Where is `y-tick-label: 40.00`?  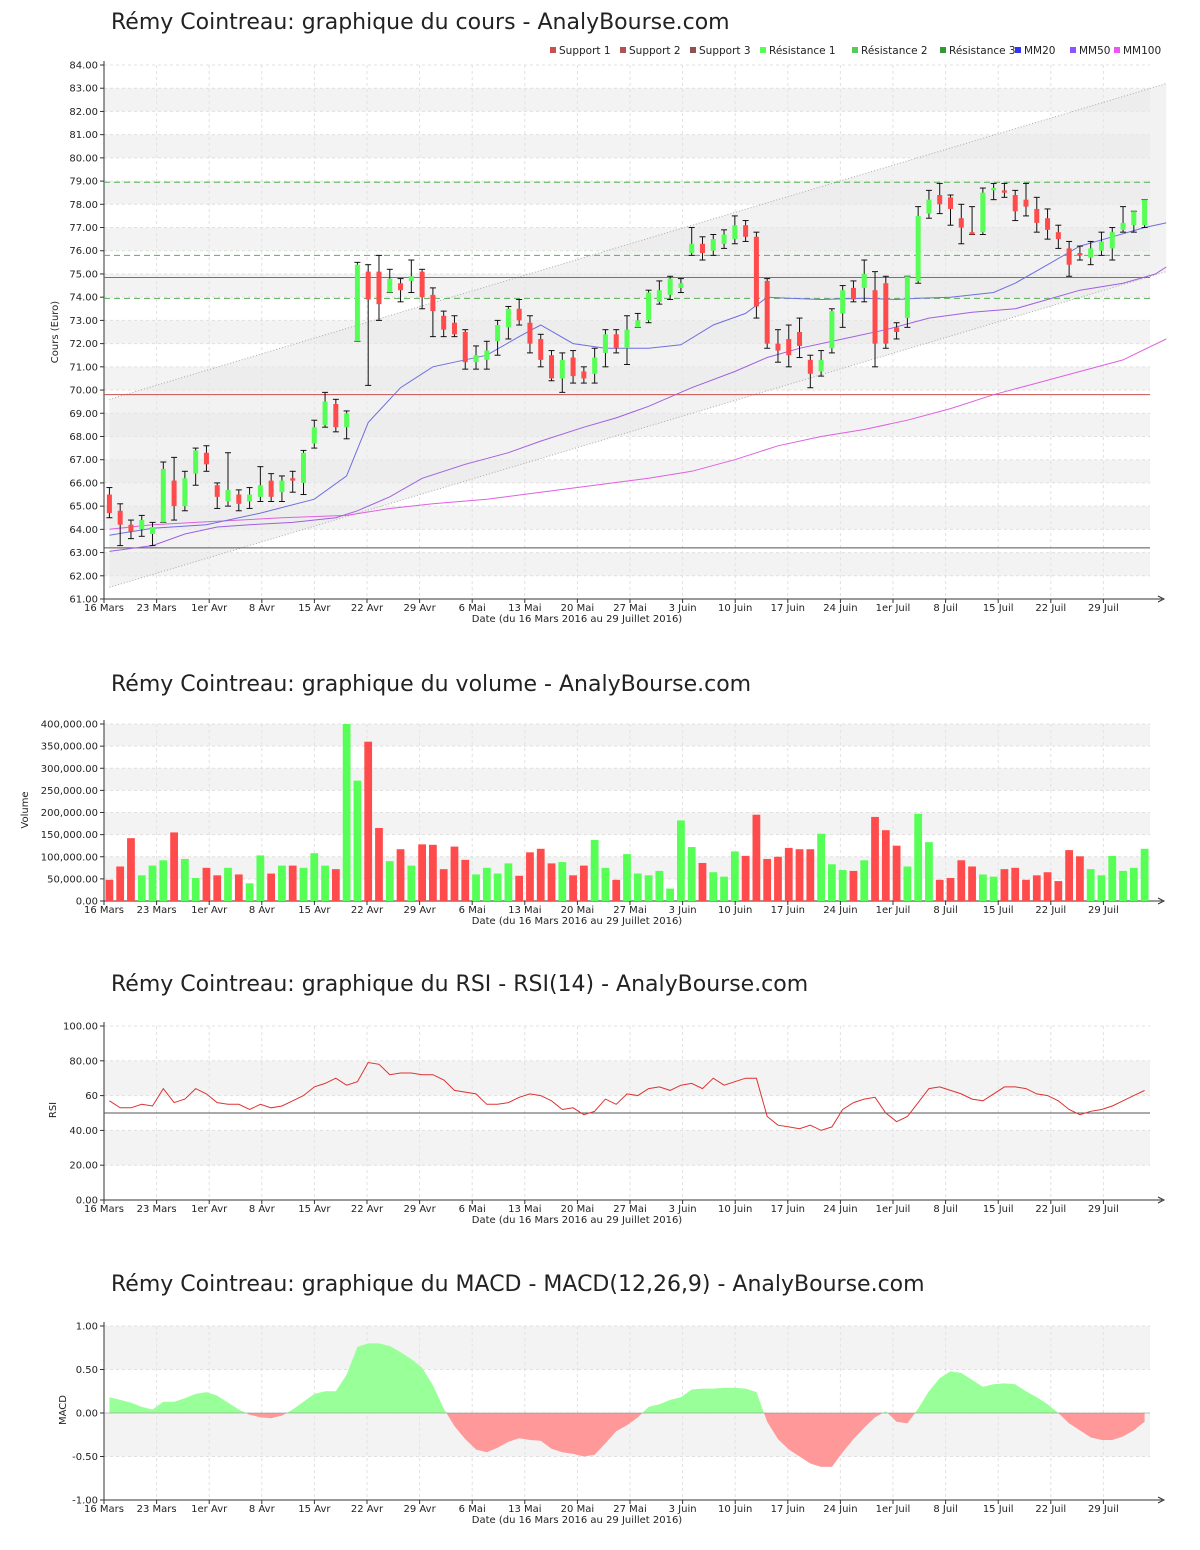
y-tick-label: 40.00 is located at coordinates (83, 1131).